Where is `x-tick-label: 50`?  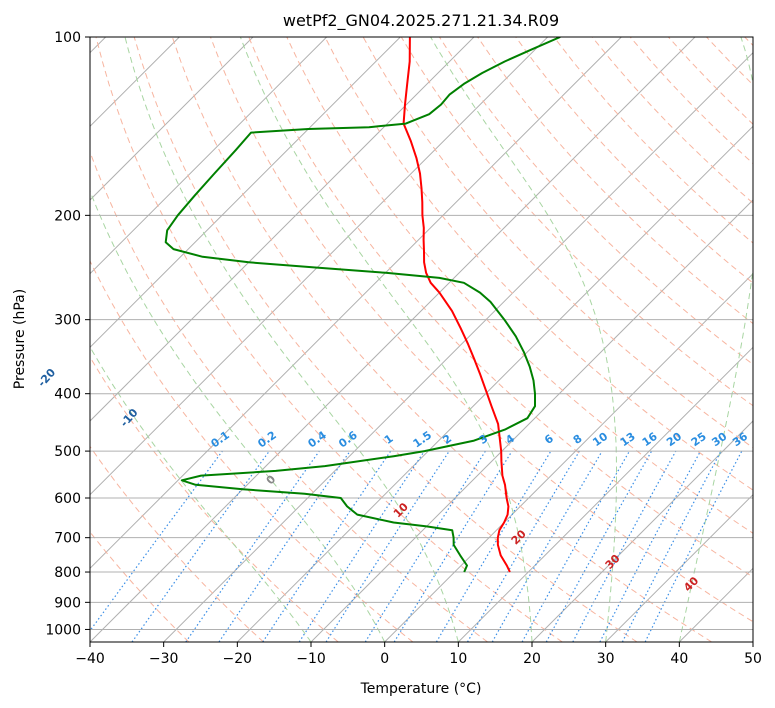 x-tick-label: 50 is located at coordinates (753, 659).